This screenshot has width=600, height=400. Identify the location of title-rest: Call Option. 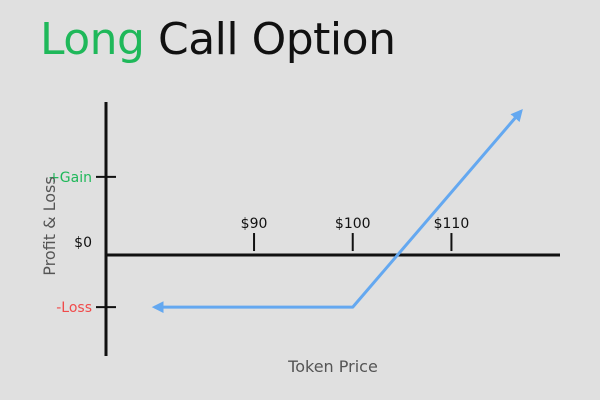
(276, 39).